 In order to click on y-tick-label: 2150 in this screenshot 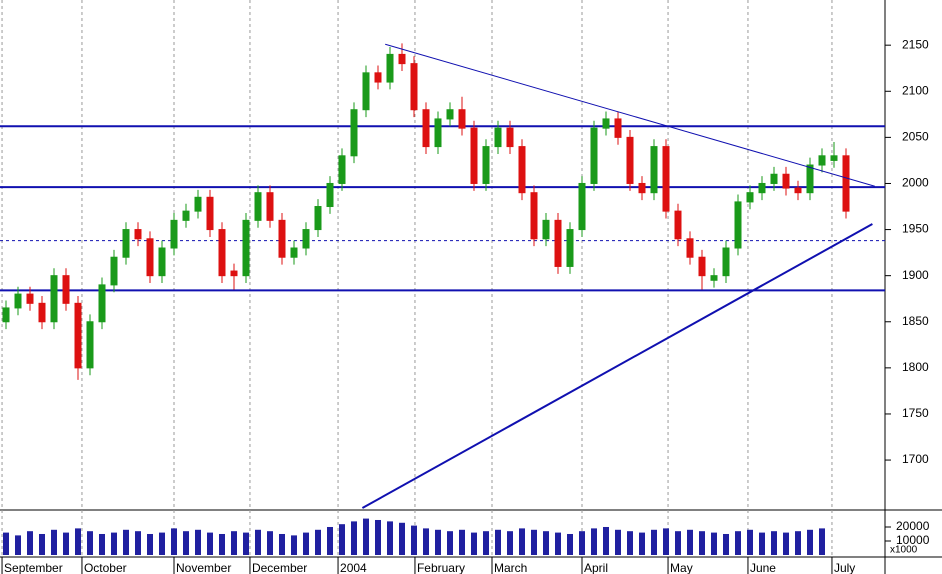, I will do `click(915, 44)`.